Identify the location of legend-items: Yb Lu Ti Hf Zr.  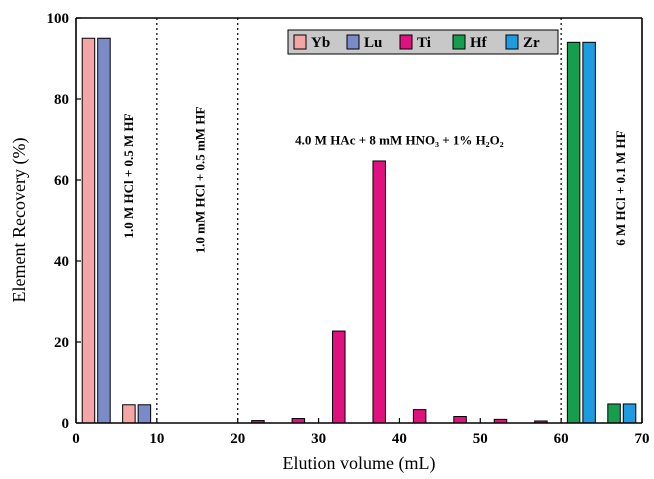
(416, 42).